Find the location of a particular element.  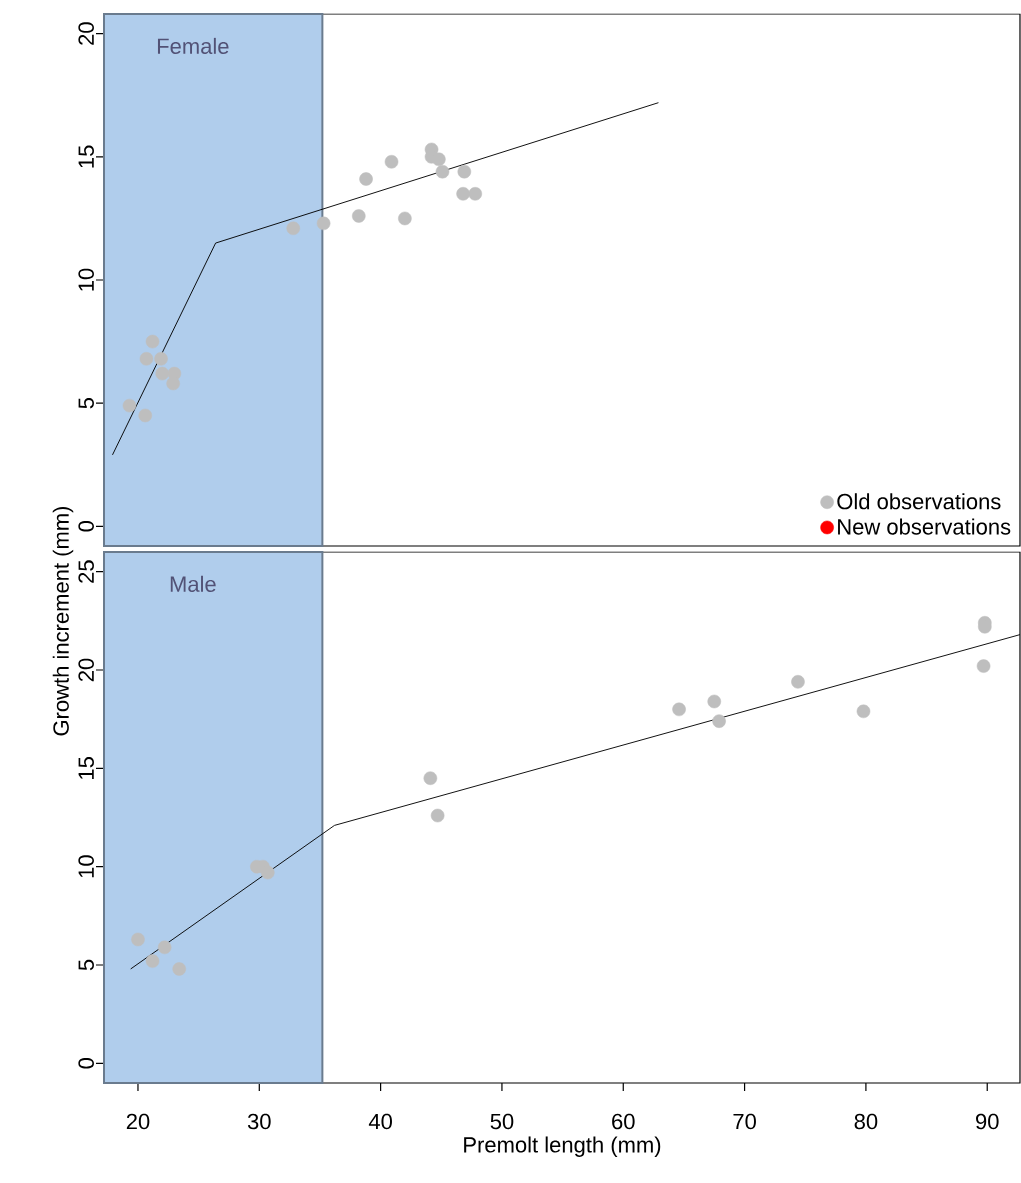

x-tick-label: 90 is located at coordinates (987, 1121).